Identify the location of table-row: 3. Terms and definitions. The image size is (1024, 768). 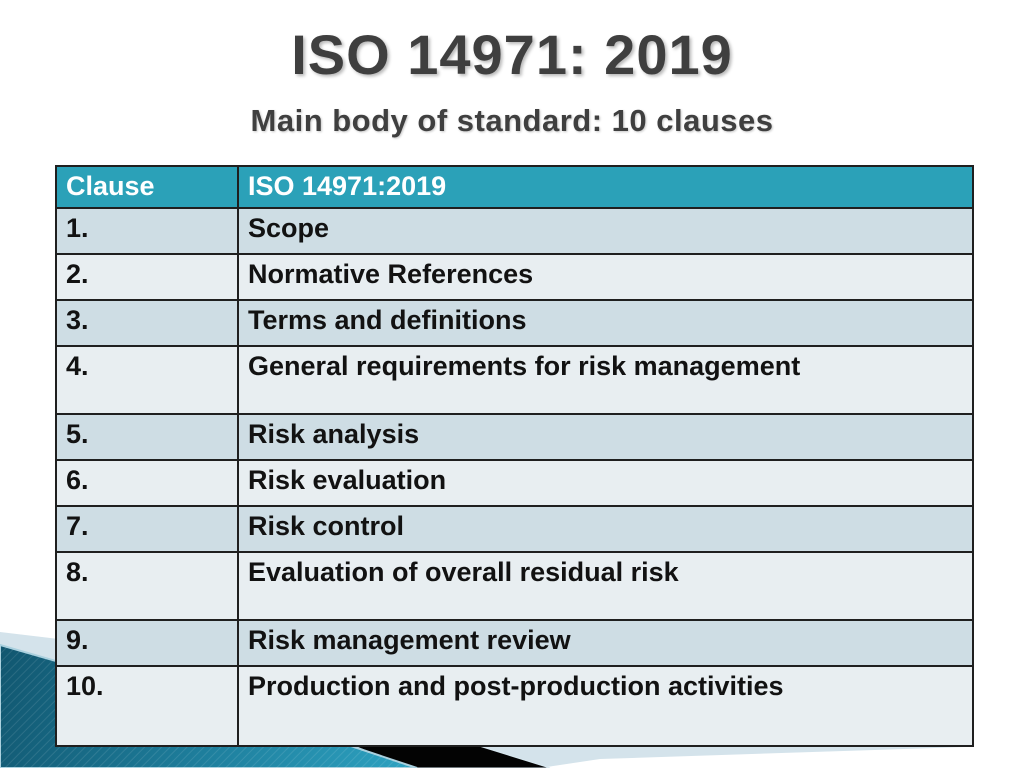
(514, 323).